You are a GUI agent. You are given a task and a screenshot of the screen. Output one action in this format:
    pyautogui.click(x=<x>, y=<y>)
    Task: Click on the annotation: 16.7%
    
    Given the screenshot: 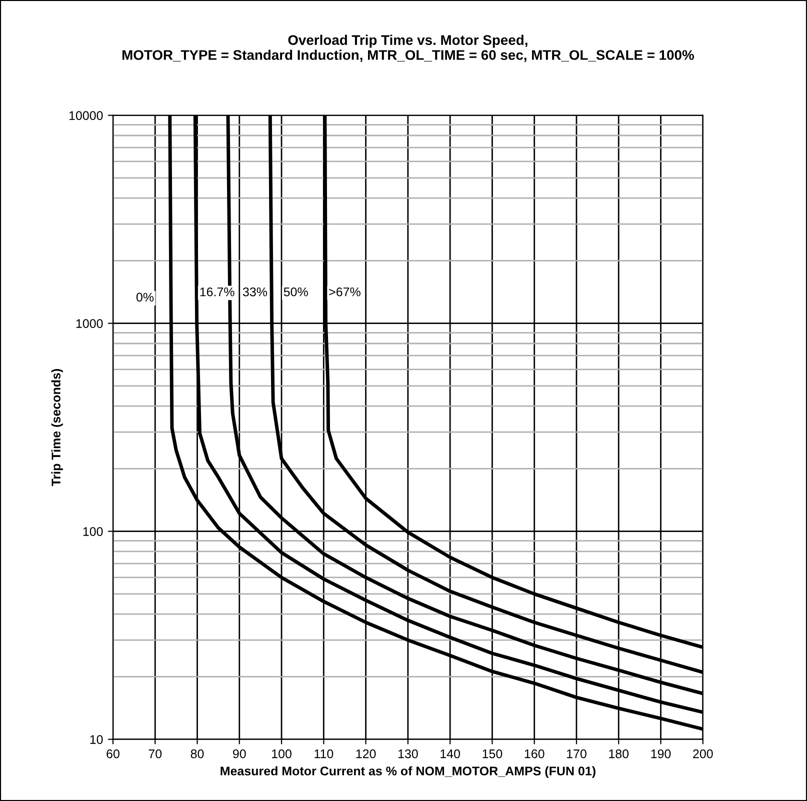 What is the action you would take?
    pyautogui.click(x=217, y=291)
    